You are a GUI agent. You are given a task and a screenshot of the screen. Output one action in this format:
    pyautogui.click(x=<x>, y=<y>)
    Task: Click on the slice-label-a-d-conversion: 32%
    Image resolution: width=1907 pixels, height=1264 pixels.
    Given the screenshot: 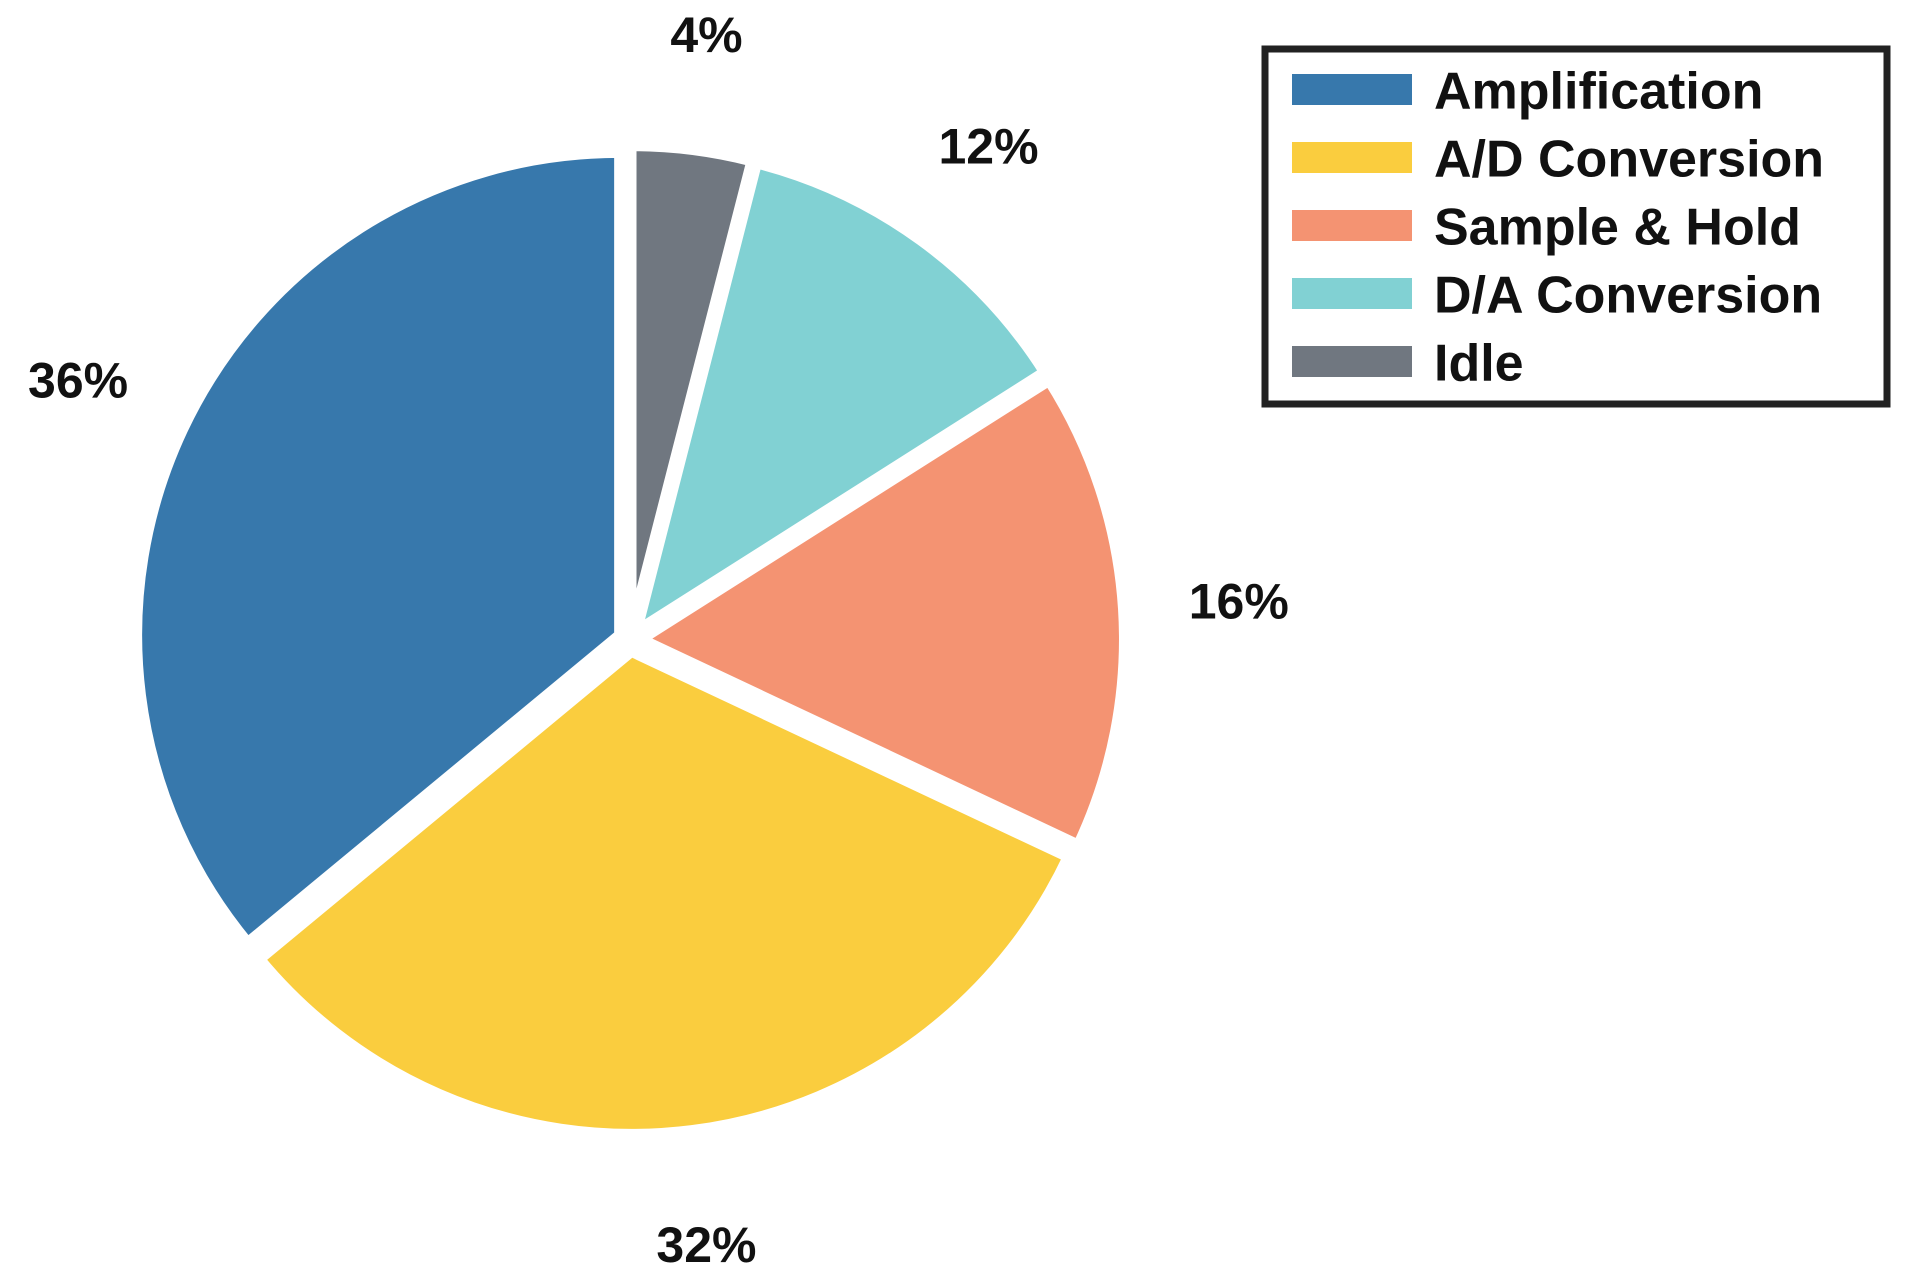 What is the action you would take?
    pyautogui.click(x=706, y=1240)
    